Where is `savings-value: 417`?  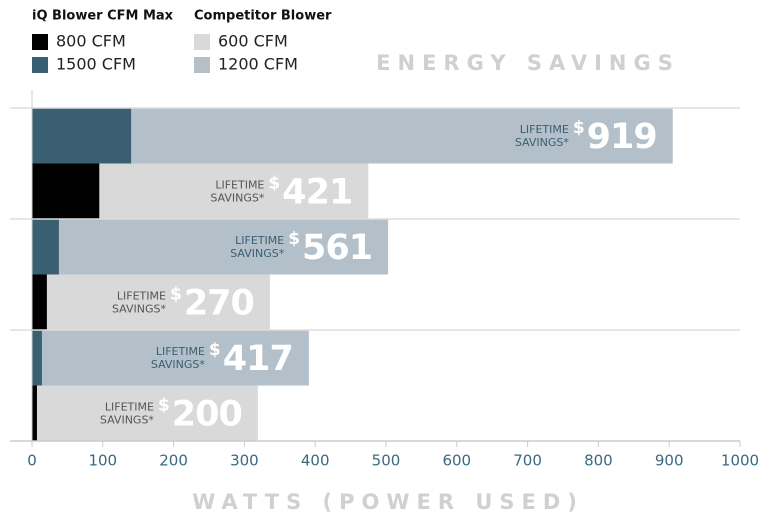 savings-value: 417 is located at coordinates (258, 359).